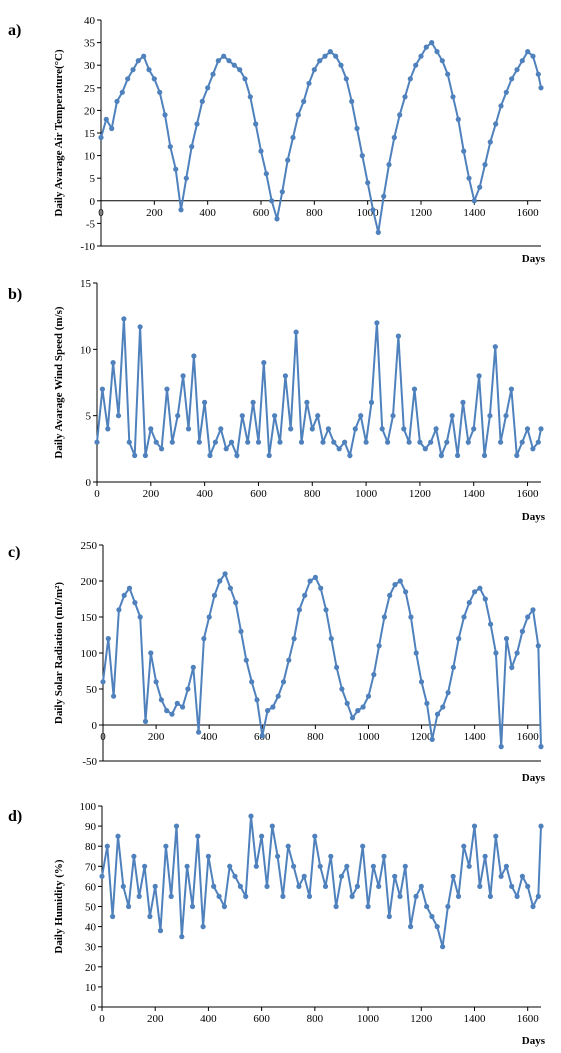 The height and width of the screenshot is (1053, 561). I want to click on y-tick-label: 35, so click(90, 44).